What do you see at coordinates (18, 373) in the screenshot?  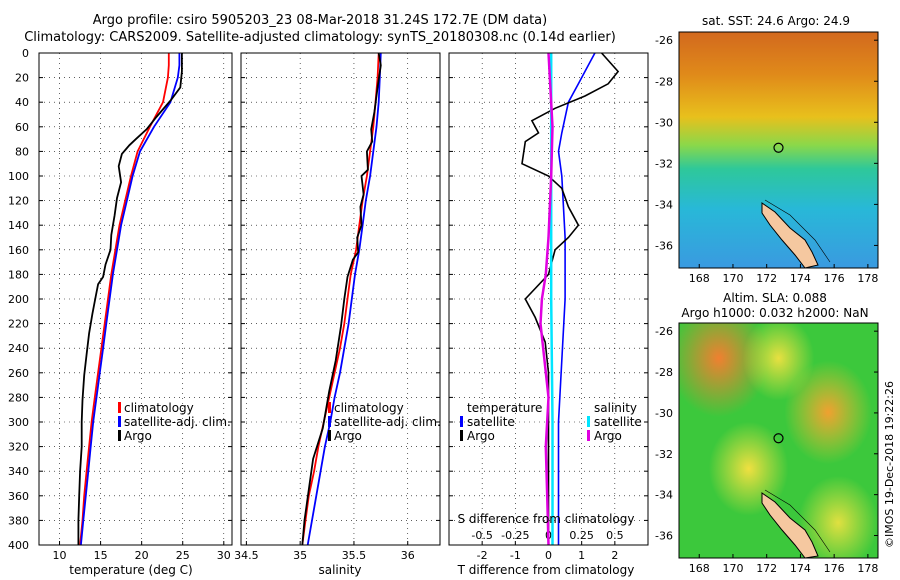 I see `depth-tick-label: 260` at bounding box center [18, 373].